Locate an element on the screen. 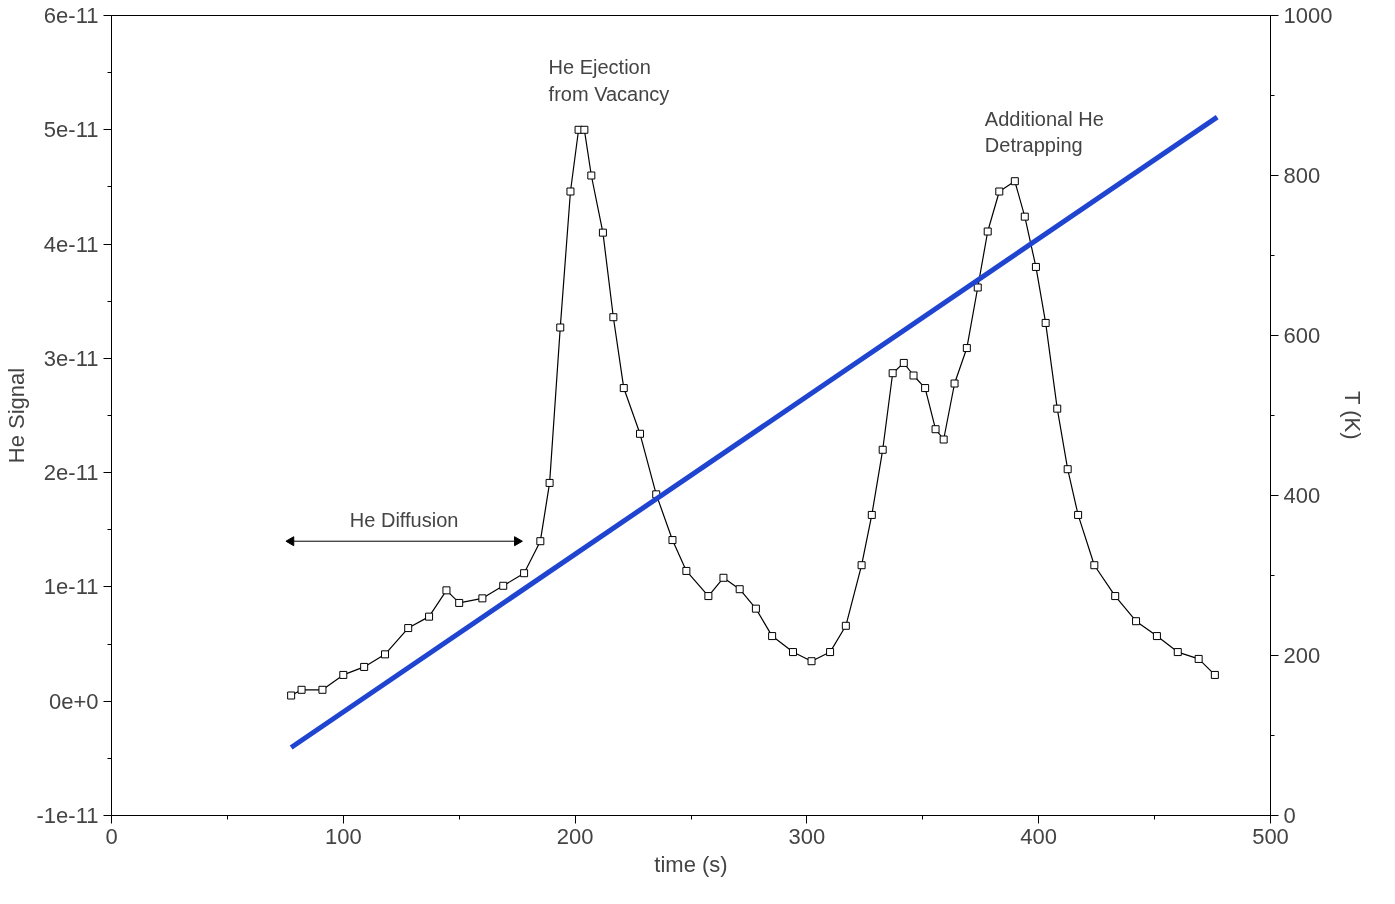  y-tick-label: 5e-11 is located at coordinates (71, 130).